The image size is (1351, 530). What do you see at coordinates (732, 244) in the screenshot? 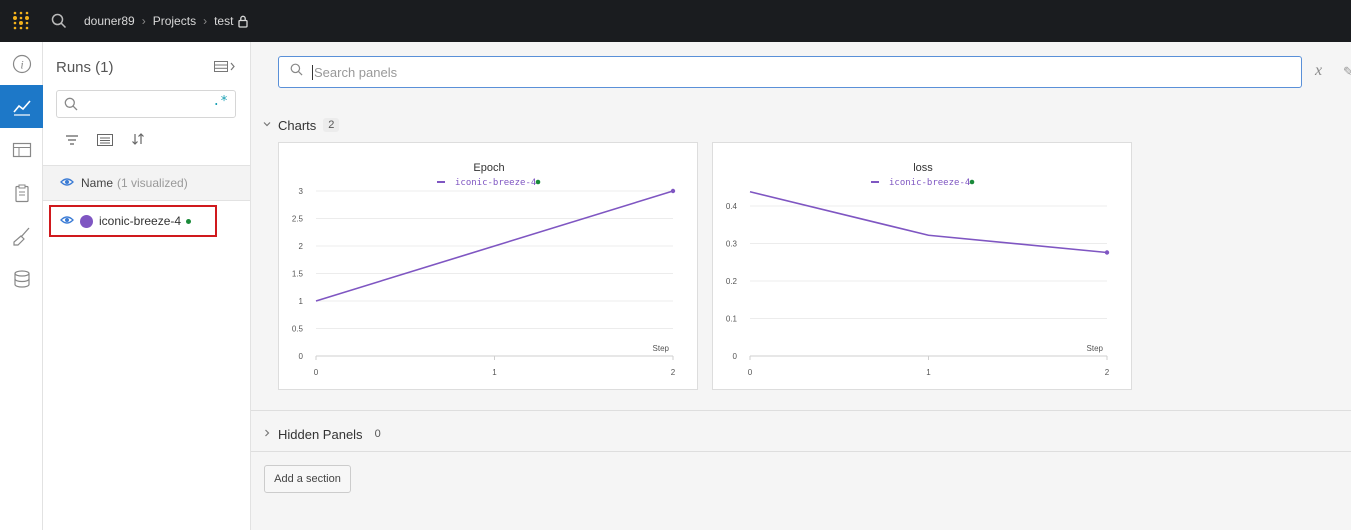
I see `y-tick-label: 0.3` at bounding box center [732, 244].